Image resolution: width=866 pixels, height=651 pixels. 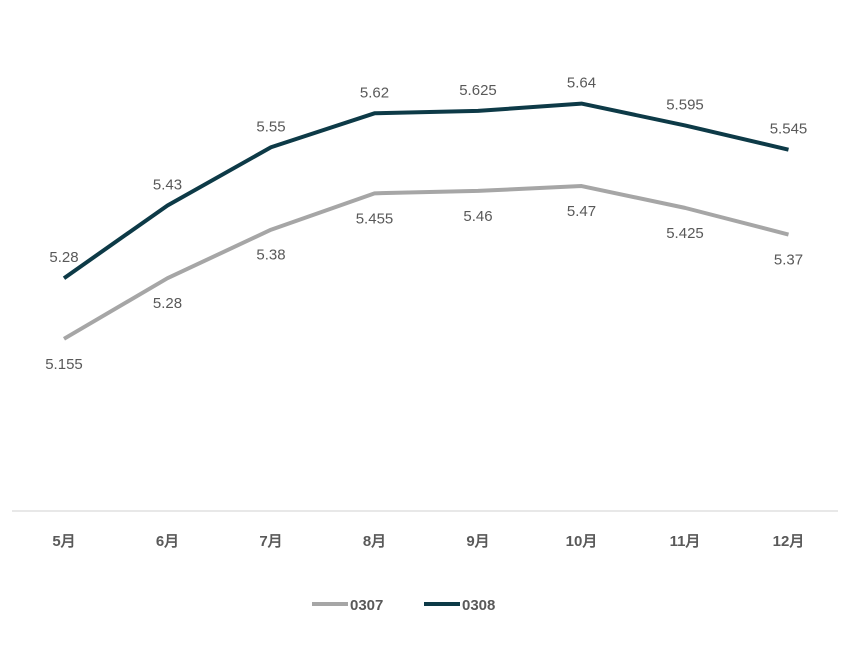 I want to click on x-tick-label: 6月, so click(x=167, y=541).